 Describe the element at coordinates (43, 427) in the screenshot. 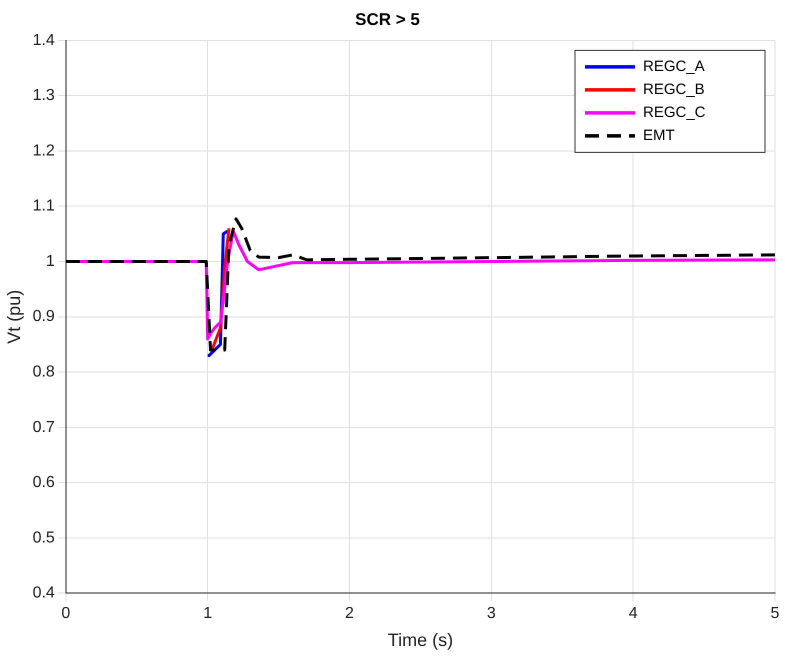

I see `y-tick-label: 0.7` at that location.